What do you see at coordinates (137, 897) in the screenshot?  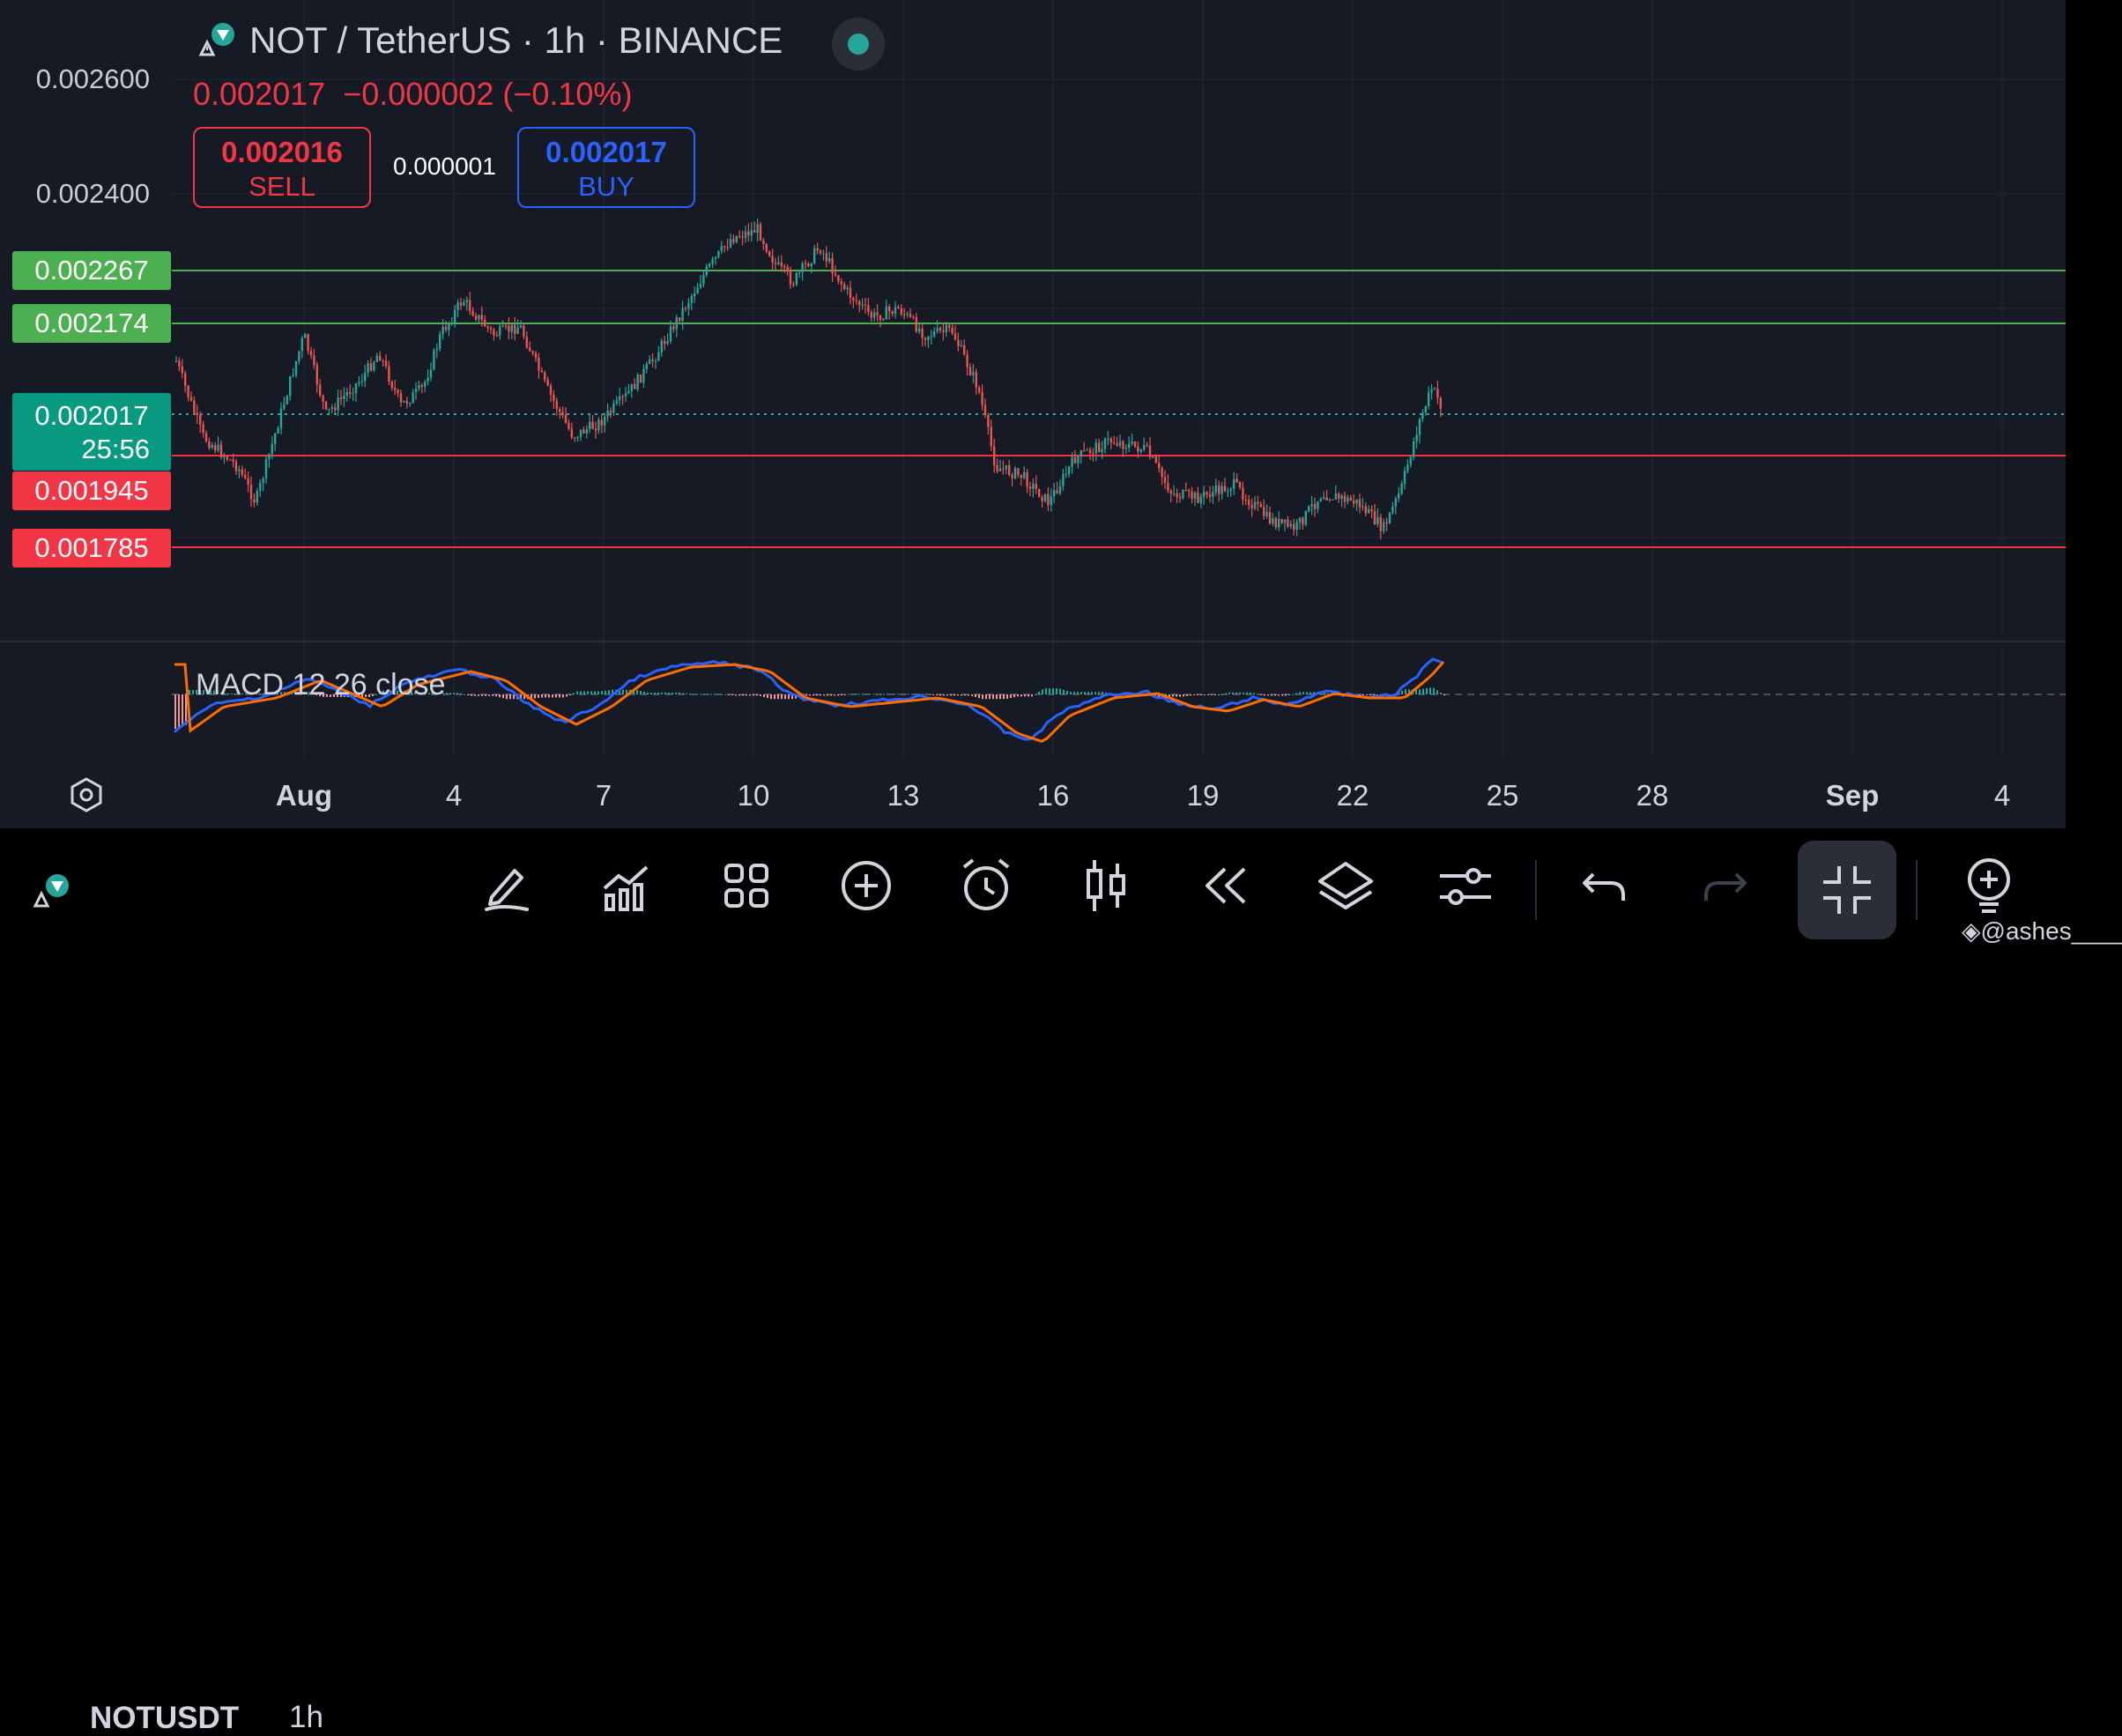 I see `symbol-search-button` at bounding box center [137, 897].